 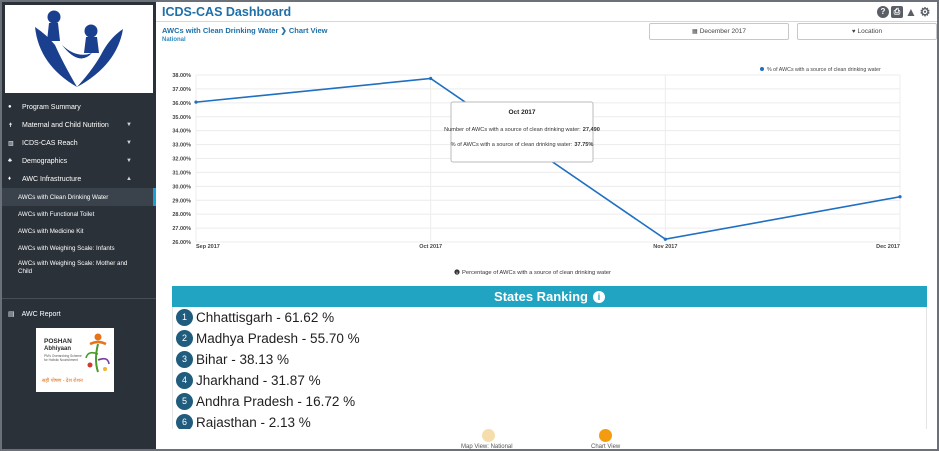 What do you see at coordinates (181, 90) in the screenshot?
I see `y-tick-label: 37.00%` at bounding box center [181, 90].